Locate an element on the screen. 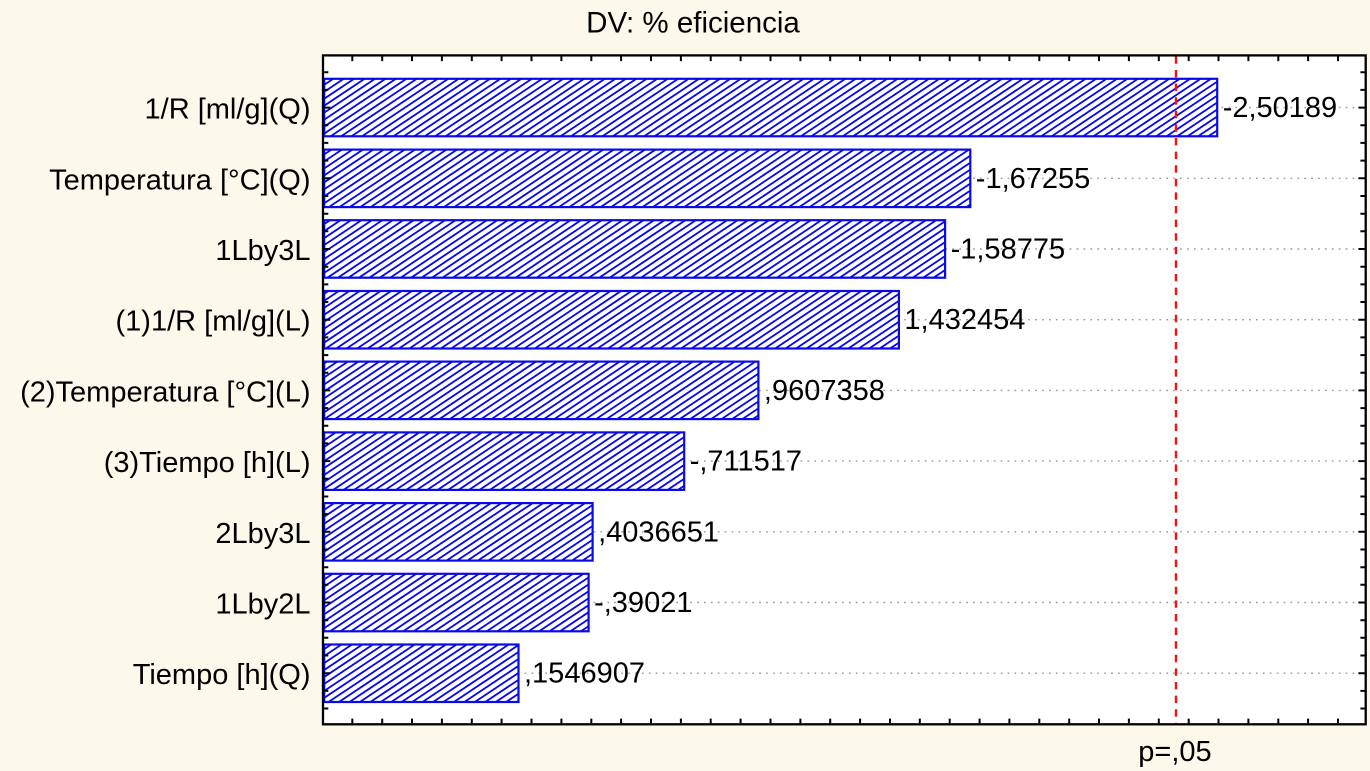  svg-text: Tiempo [h](Q) is located at coordinates (222, 675).